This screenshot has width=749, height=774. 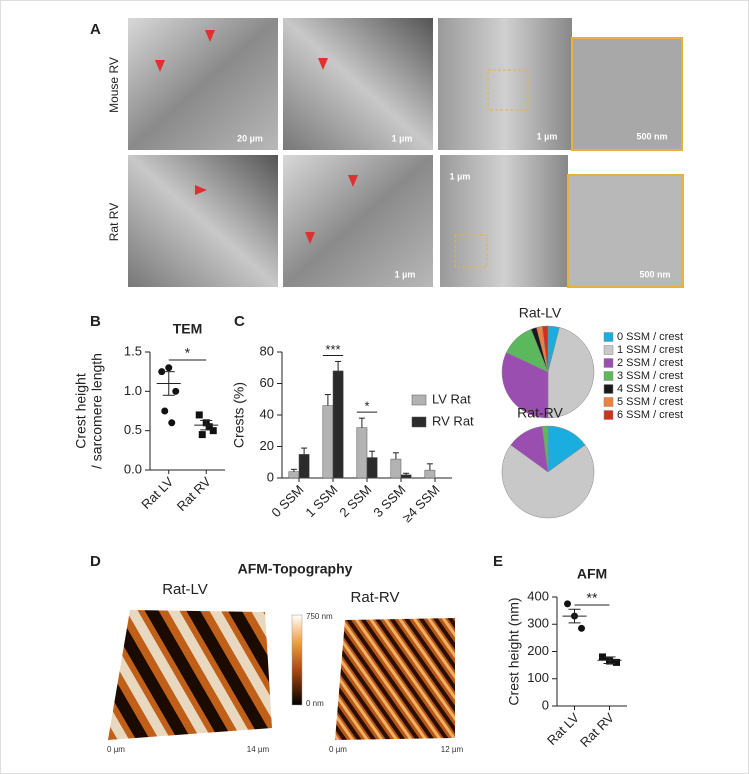 What do you see at coordinates (540, 413) in the screenshot?
I see `chart-title: Rat-RV` at bounding box center [540, 413].